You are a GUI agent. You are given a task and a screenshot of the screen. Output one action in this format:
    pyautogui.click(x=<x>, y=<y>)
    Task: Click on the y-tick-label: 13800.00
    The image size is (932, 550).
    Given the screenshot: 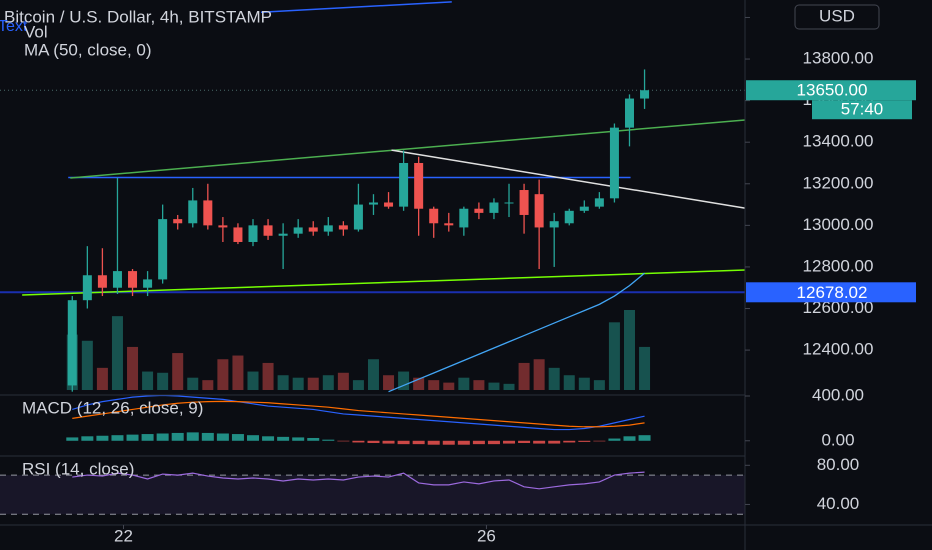 What is the action you would take?
    pyautogui.click(x=838, y=58)
    